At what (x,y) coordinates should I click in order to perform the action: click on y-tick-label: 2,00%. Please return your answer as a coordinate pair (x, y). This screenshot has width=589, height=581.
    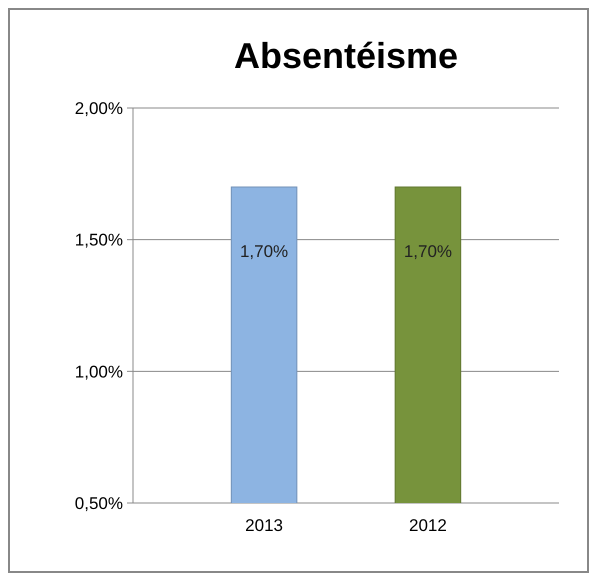
    Looking at the image, I should click on (98, 108).